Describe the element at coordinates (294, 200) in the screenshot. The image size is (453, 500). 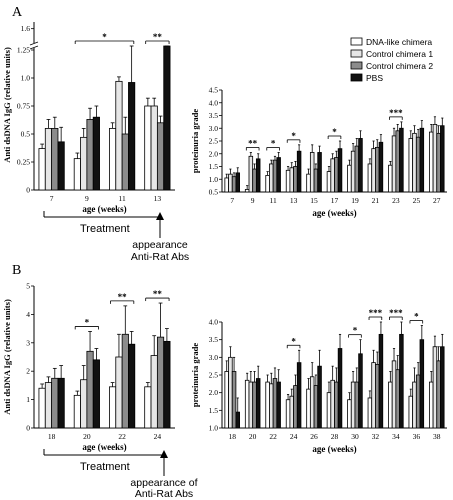
I see `x-tick-label: 13` at that location.